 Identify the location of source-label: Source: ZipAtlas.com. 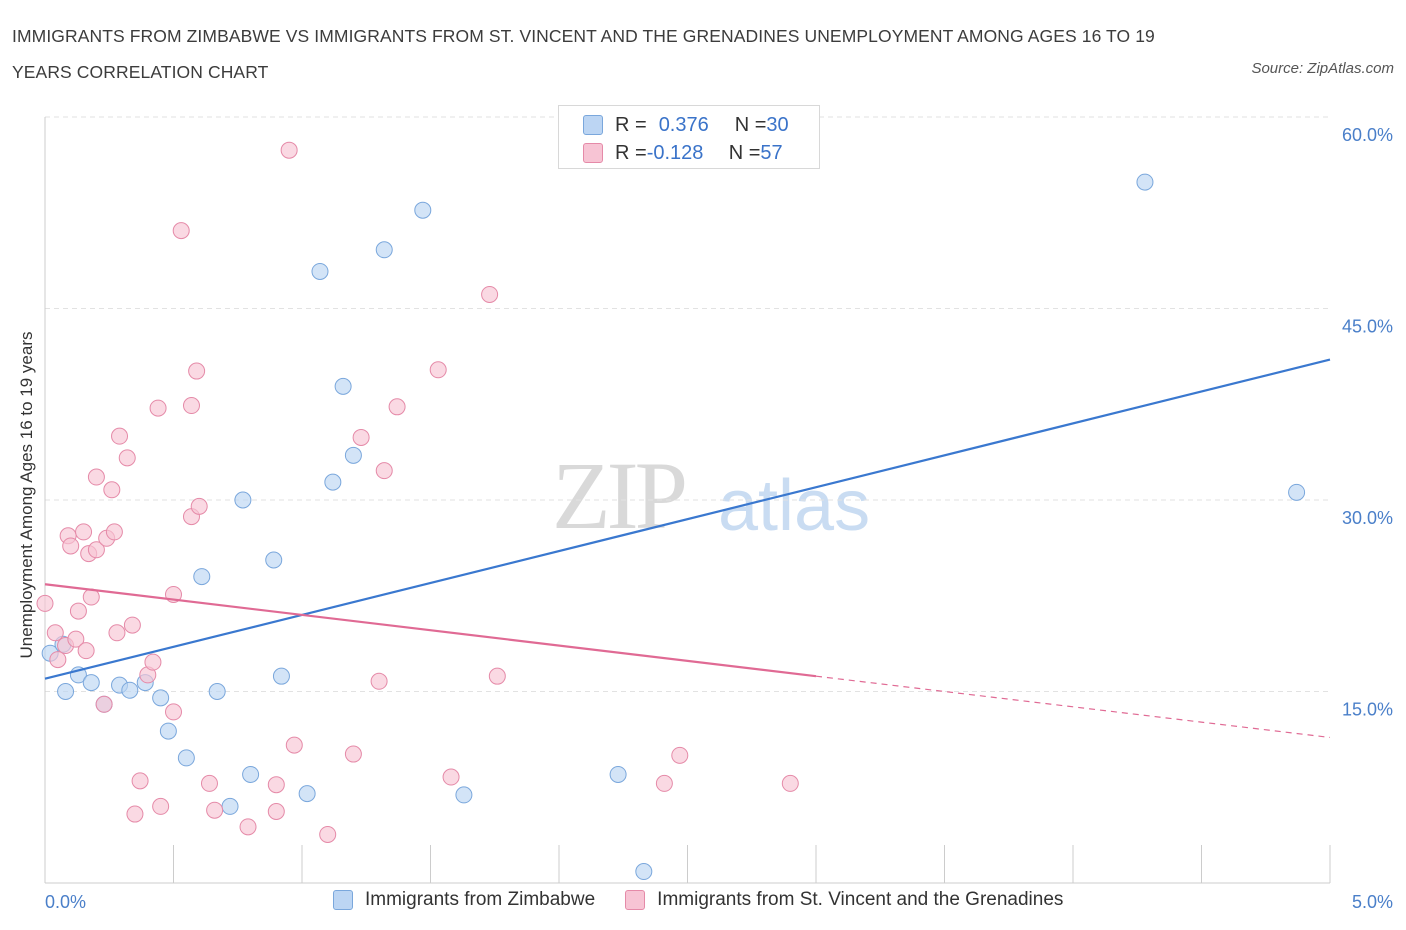
(1322, 68).